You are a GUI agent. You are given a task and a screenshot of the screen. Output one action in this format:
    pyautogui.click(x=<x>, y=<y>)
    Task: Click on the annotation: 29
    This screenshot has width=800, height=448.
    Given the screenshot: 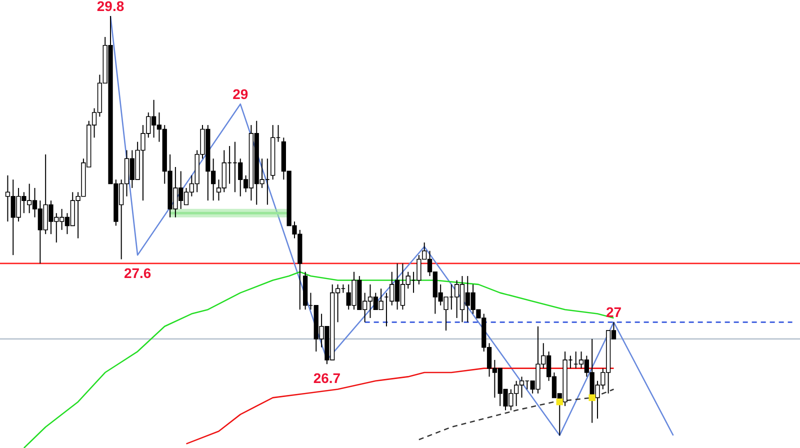 What is the action you would take?
    pyautogui.click(x=240, y=94)
    